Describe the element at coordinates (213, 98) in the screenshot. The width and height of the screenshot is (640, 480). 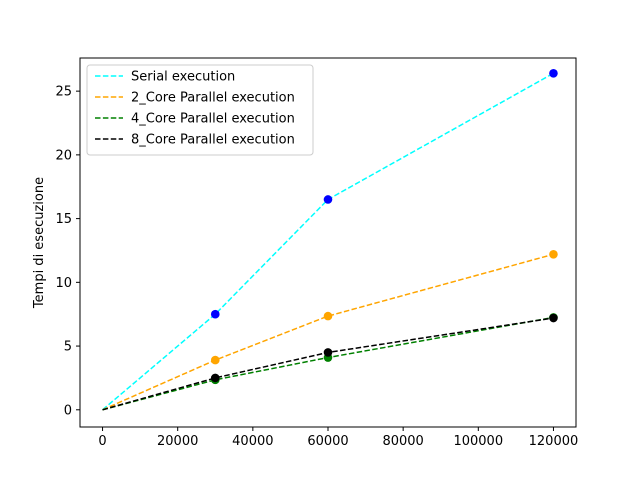
I see `legend-entry: 2_Core Parallel execution` at that location.